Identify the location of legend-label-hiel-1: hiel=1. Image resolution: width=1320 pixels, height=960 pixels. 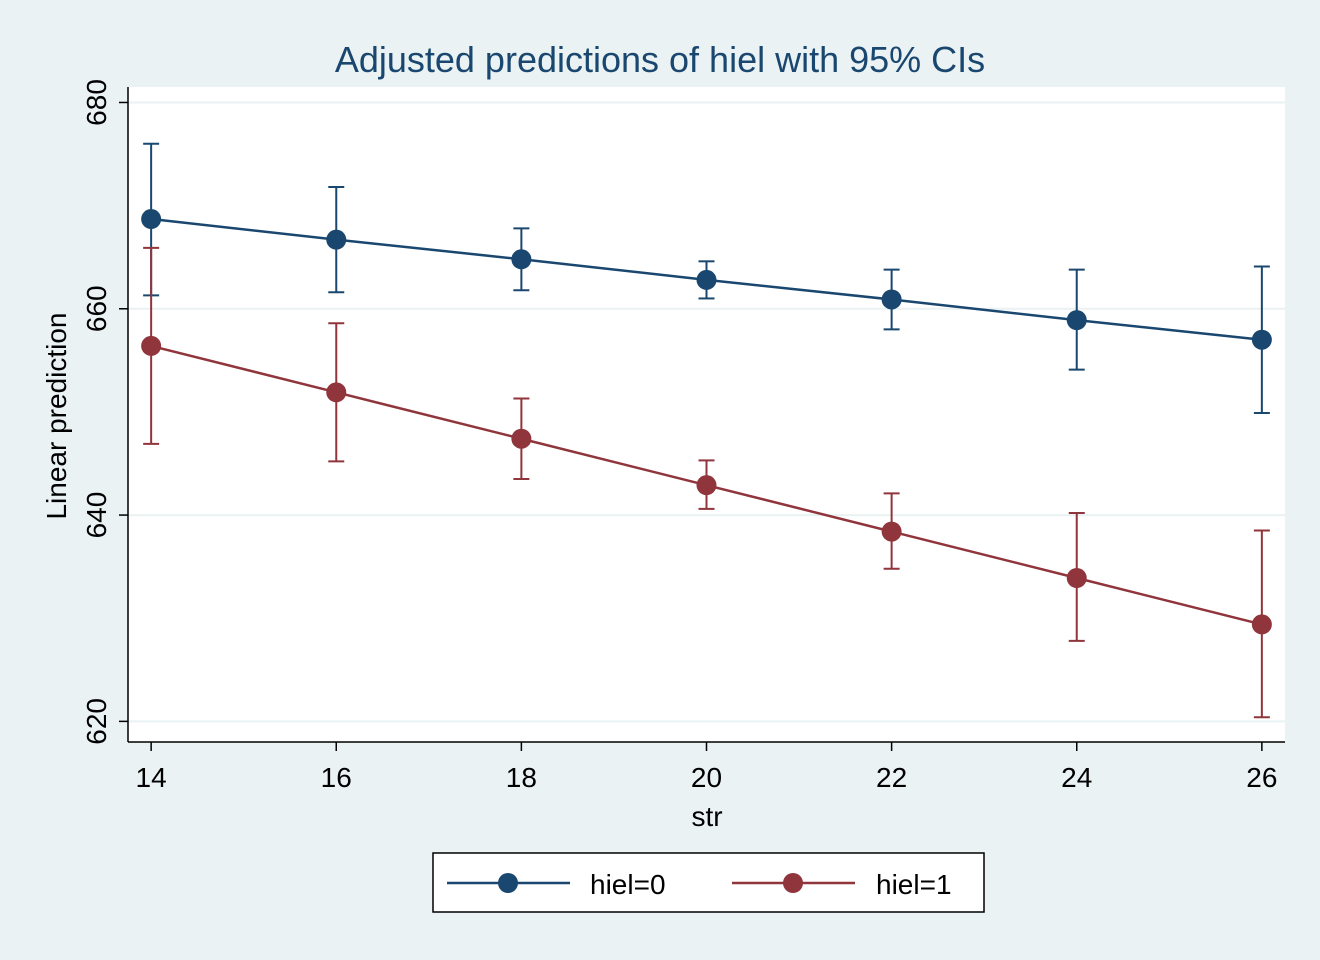
(914, 884).